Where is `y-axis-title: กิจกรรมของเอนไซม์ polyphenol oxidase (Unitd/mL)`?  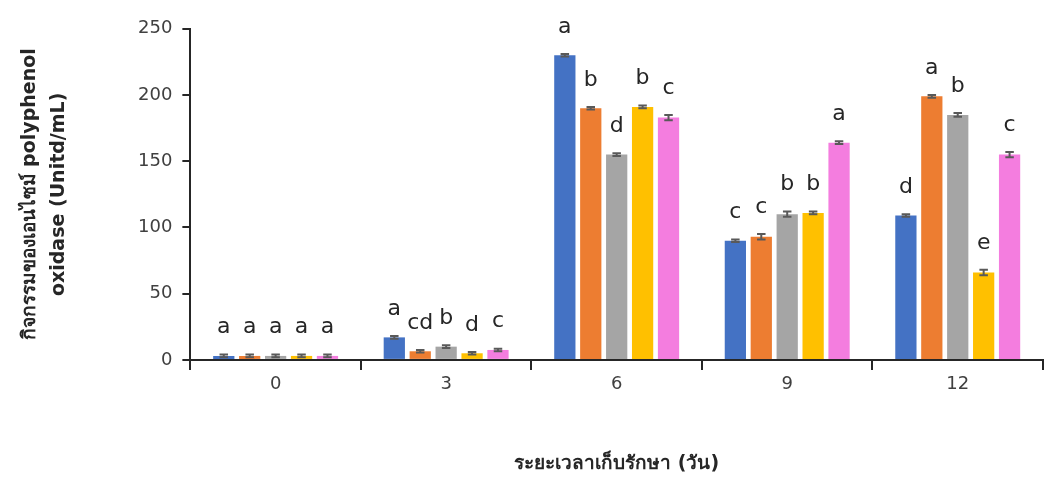 y-axis-title: กิจกรรมของเอนไซม์ polyphenol oxidase (Unitd/mL) is located at coordinates (42, 194).